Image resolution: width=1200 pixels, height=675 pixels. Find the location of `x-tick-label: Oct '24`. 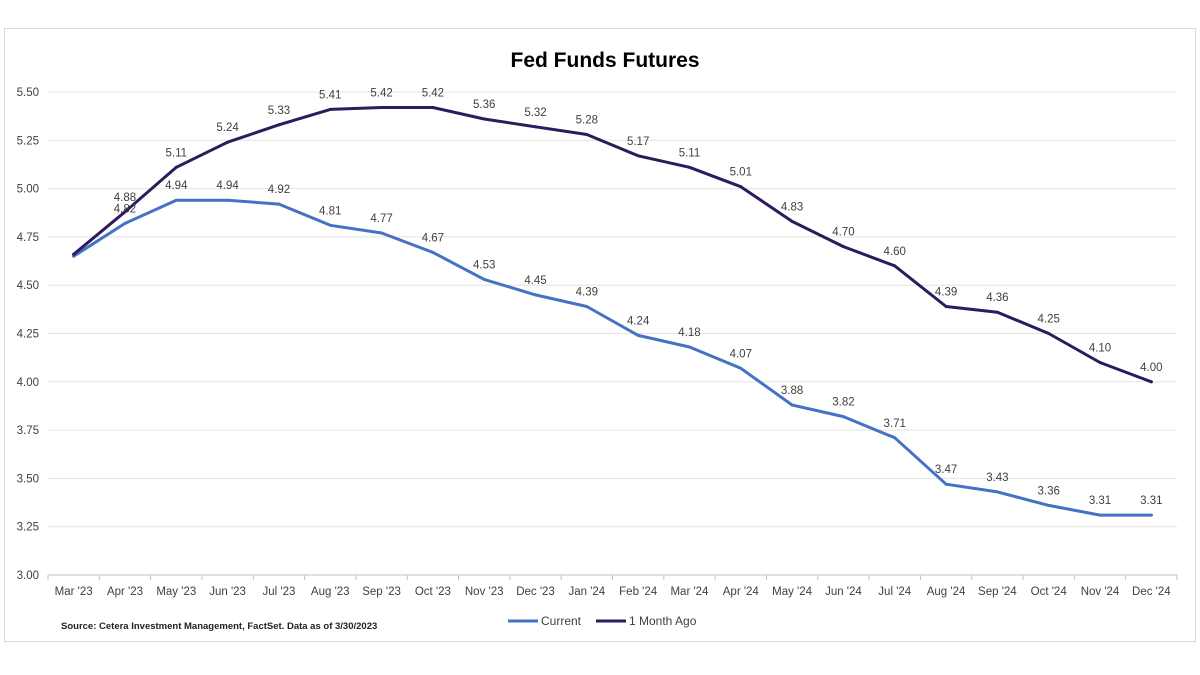

x-tick-label: Oct '24 is located at coordinates (1049, 592).